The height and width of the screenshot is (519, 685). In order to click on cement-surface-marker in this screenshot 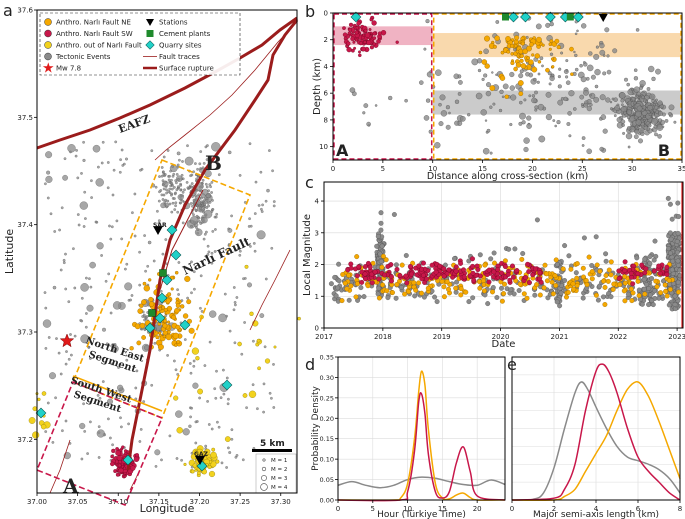, I will do `click(570, 17)`.